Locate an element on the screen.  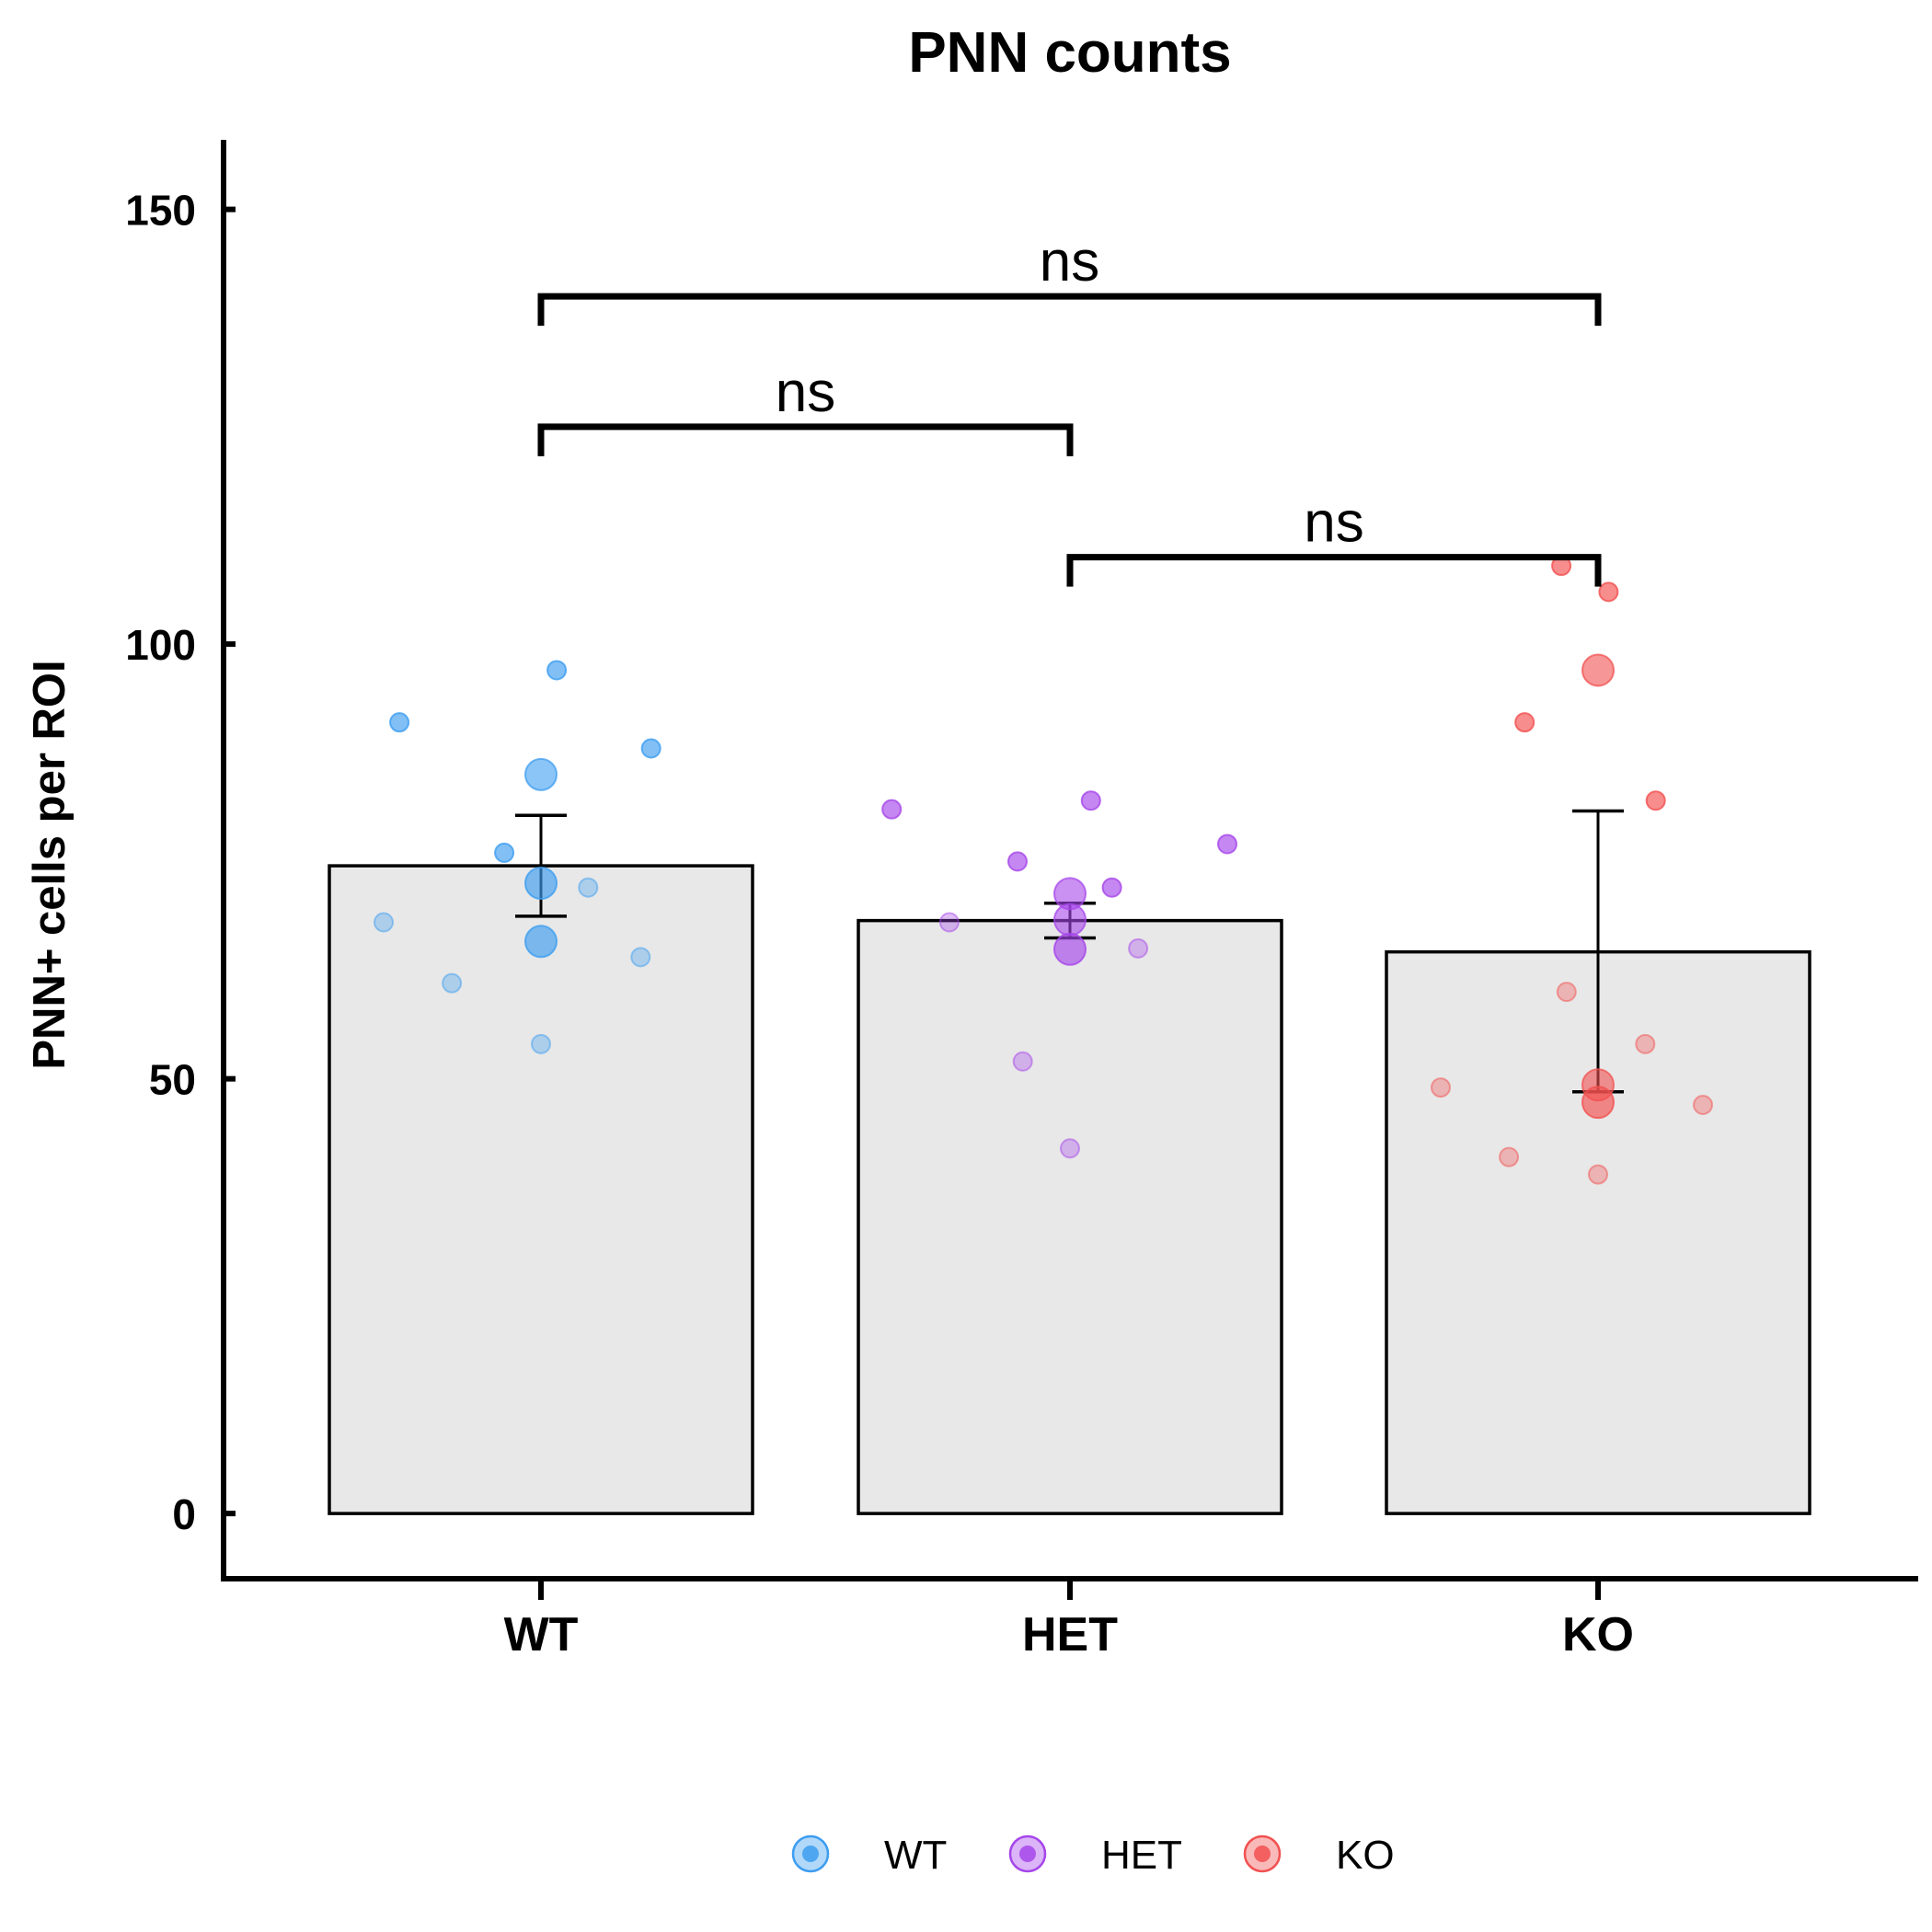
legend-item-KO: KO is located at coordinates (1319, 1855).